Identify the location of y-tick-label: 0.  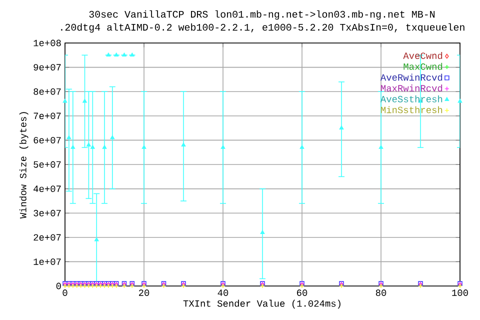
(58, 286).